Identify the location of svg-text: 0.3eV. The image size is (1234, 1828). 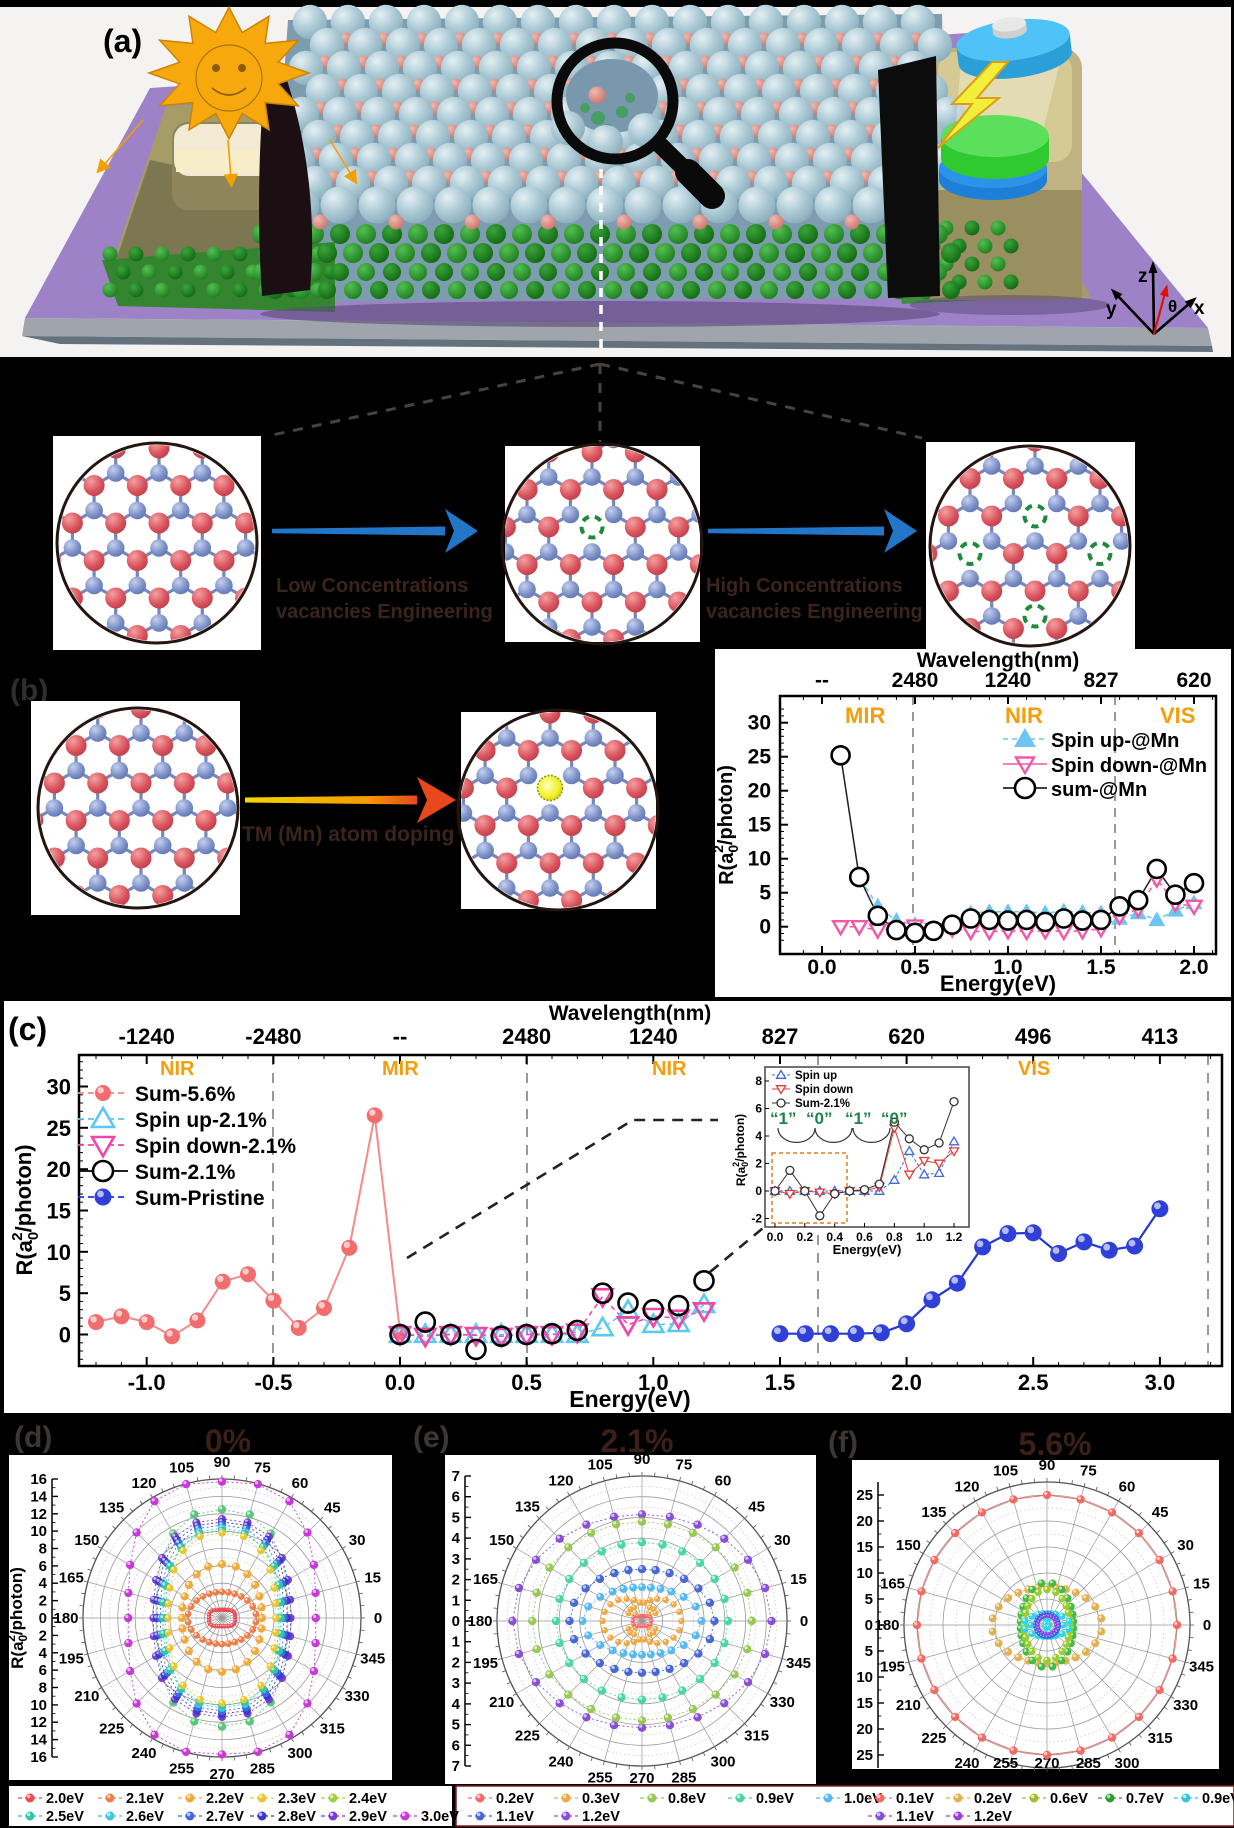
(601, 1799).